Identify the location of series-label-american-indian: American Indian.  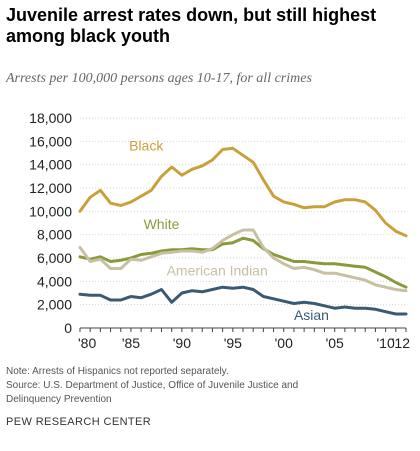
(217, 271).